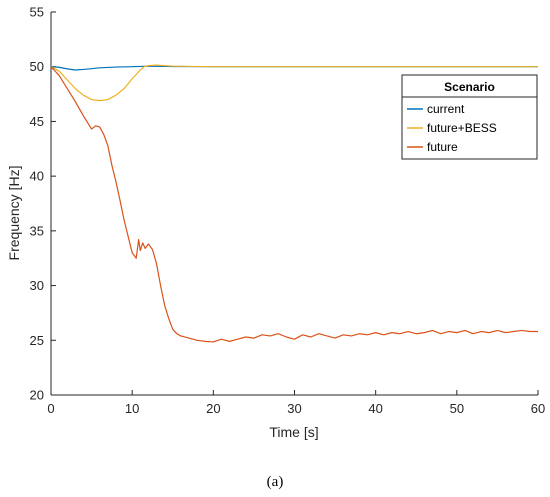 This screenshot has width=550, height=497. What do you see at coordinates (37, 12) in the screenshot?
I see `y-tick-label: 55` at bounding box center [37, 12].